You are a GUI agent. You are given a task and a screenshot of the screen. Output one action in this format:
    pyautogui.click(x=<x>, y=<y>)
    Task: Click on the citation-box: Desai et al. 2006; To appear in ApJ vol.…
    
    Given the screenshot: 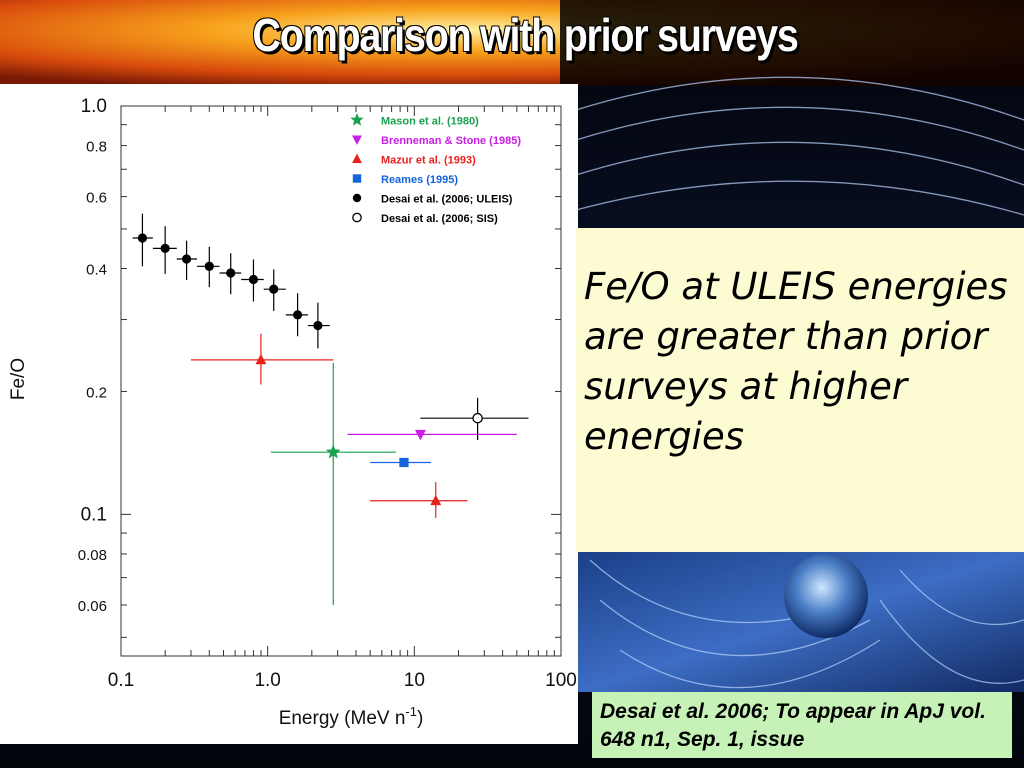 What is the action you would take?
    pyautogui.click(x=802, y=725)
    